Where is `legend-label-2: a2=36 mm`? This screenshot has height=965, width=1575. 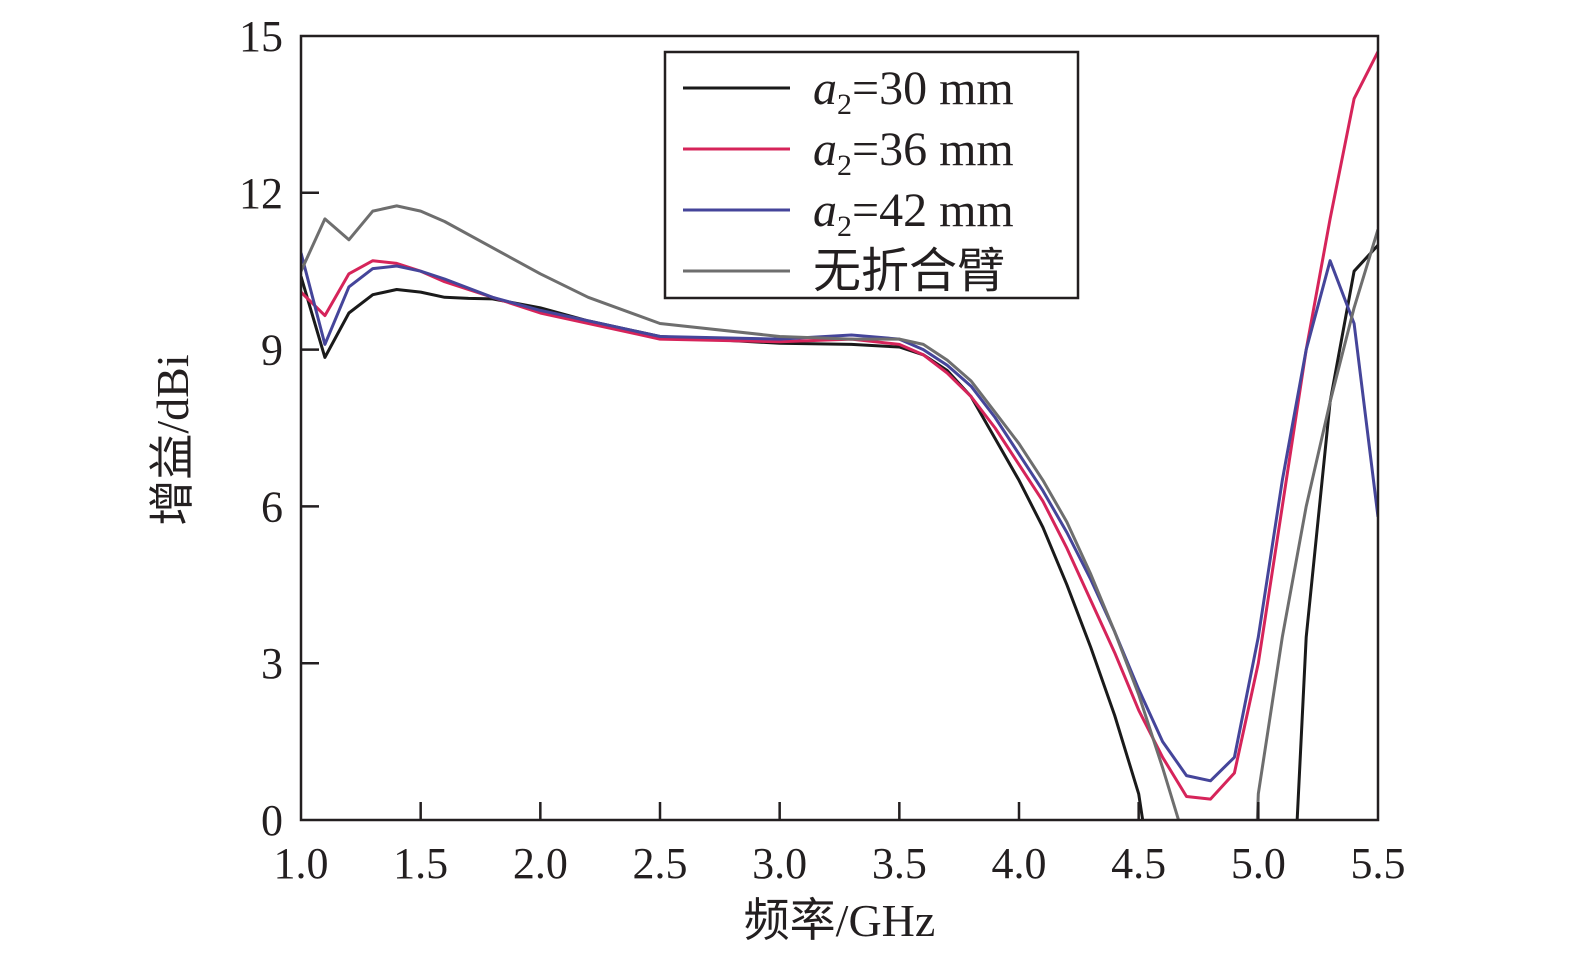 legend-label-2: a2=36 mm is located at coordinates (913, 152).